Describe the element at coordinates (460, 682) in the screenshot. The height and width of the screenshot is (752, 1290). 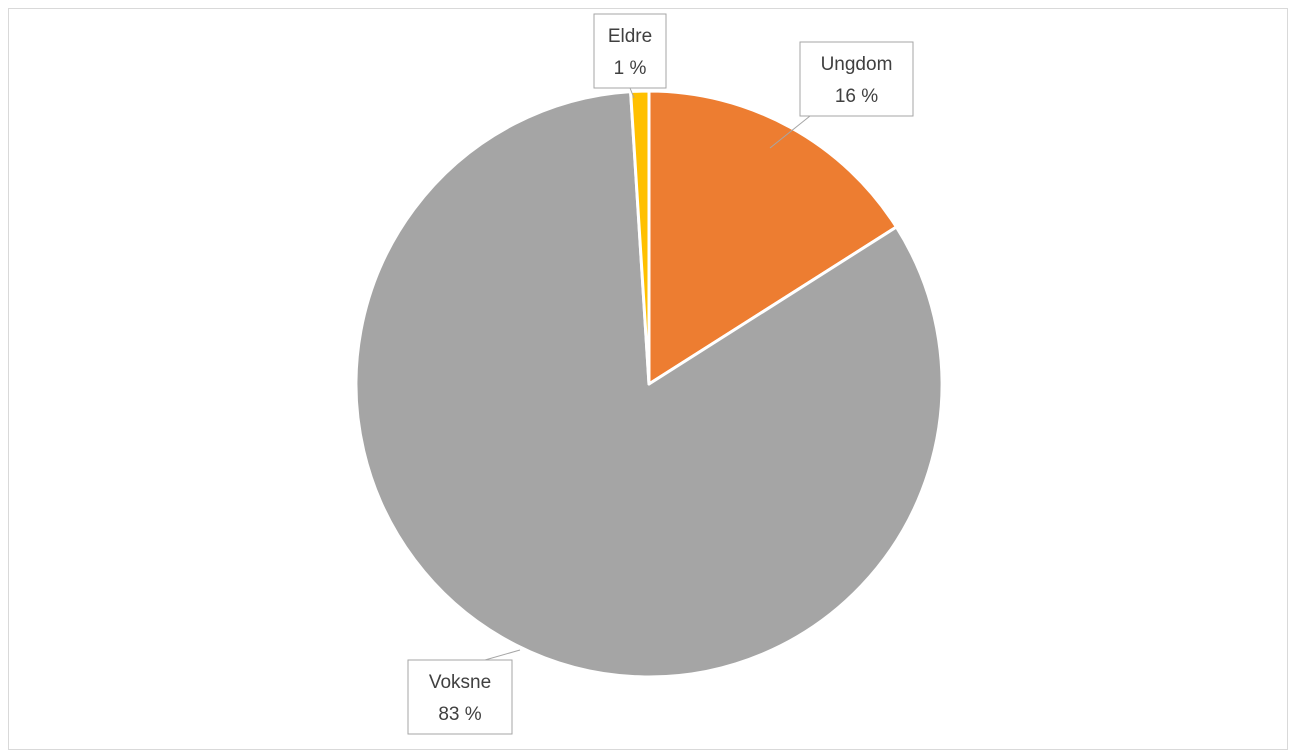
I see `category-label: Voksne` at that location.